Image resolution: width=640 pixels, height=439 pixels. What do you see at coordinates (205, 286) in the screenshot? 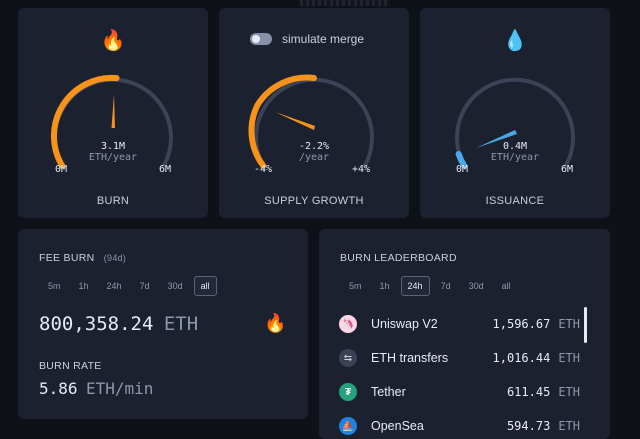
I see `fee-burn-tab-all: all` at bounding box center [205, 286].